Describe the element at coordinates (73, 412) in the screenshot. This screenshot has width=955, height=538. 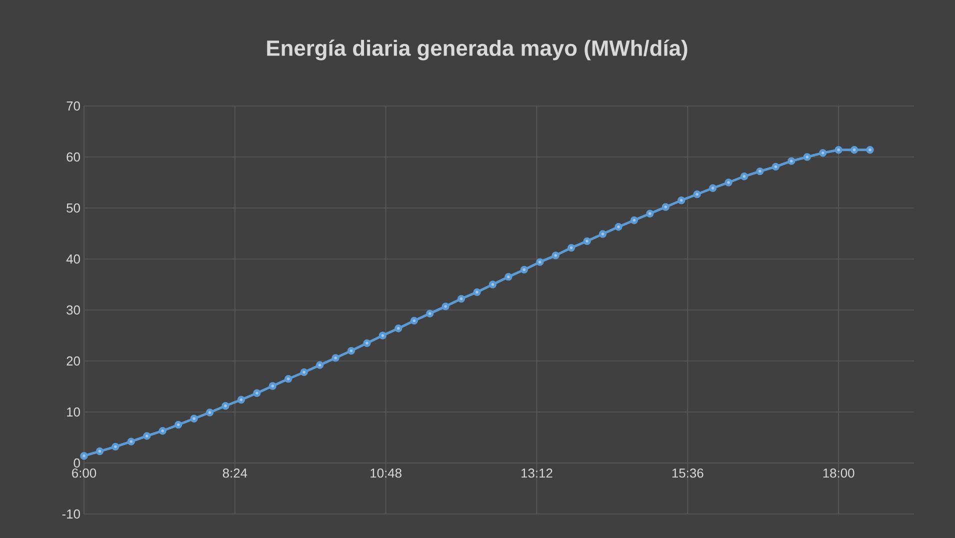
I see `y-tick-label: 10` at that location.